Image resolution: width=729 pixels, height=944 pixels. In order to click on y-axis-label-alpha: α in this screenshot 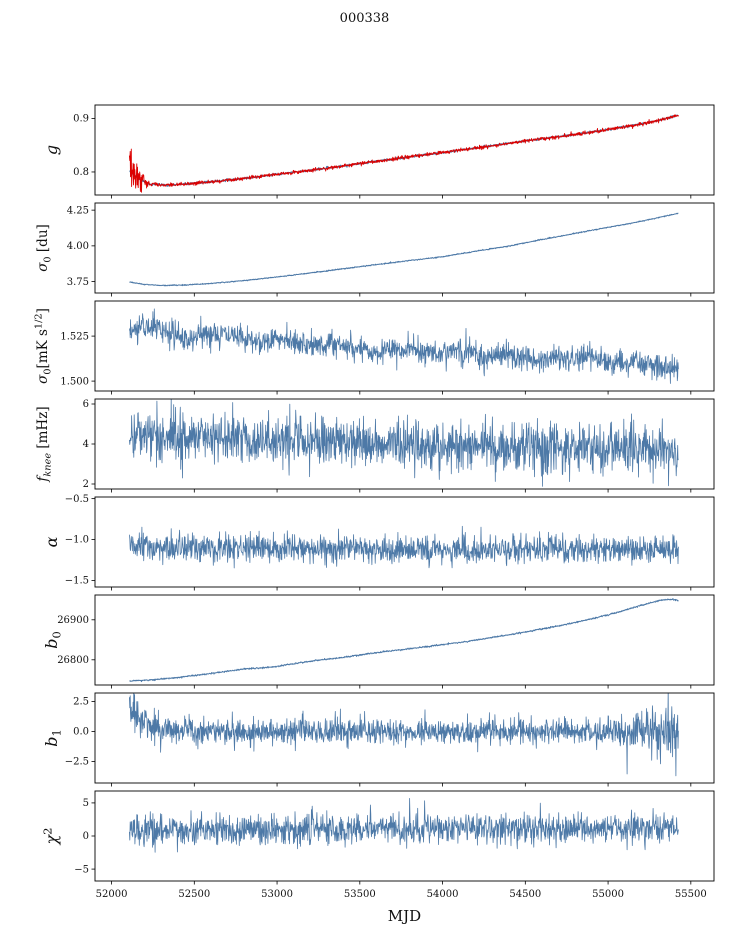, I will do `click(51, 541)`.